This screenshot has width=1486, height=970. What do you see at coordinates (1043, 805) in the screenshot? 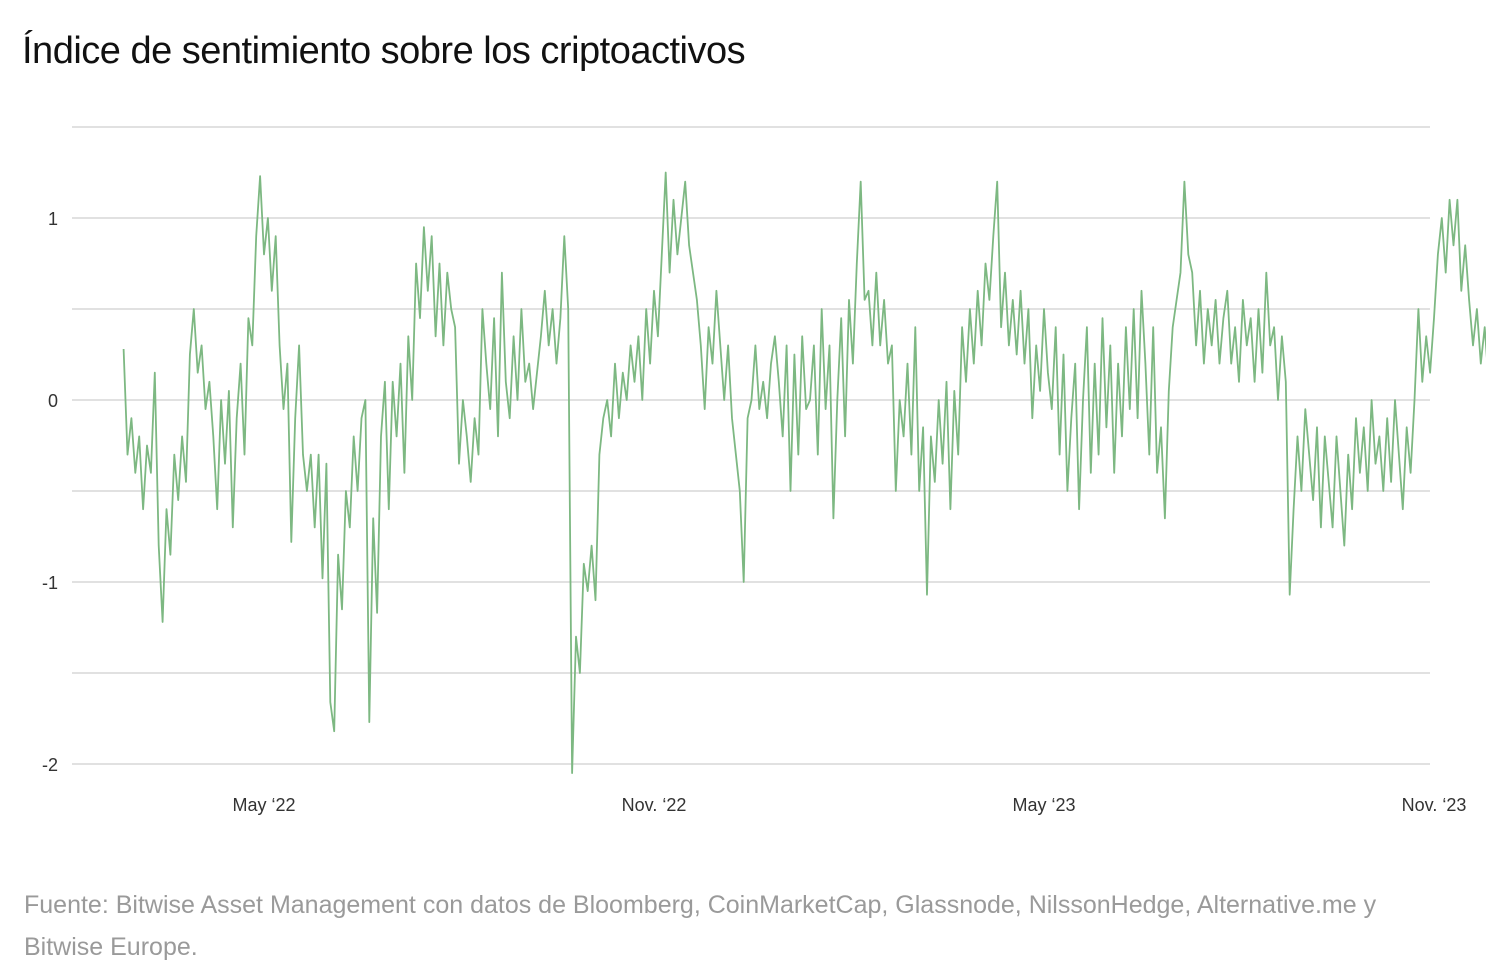
I see `x-tick-label: May ‘23` at bounding box center [1043, 805].